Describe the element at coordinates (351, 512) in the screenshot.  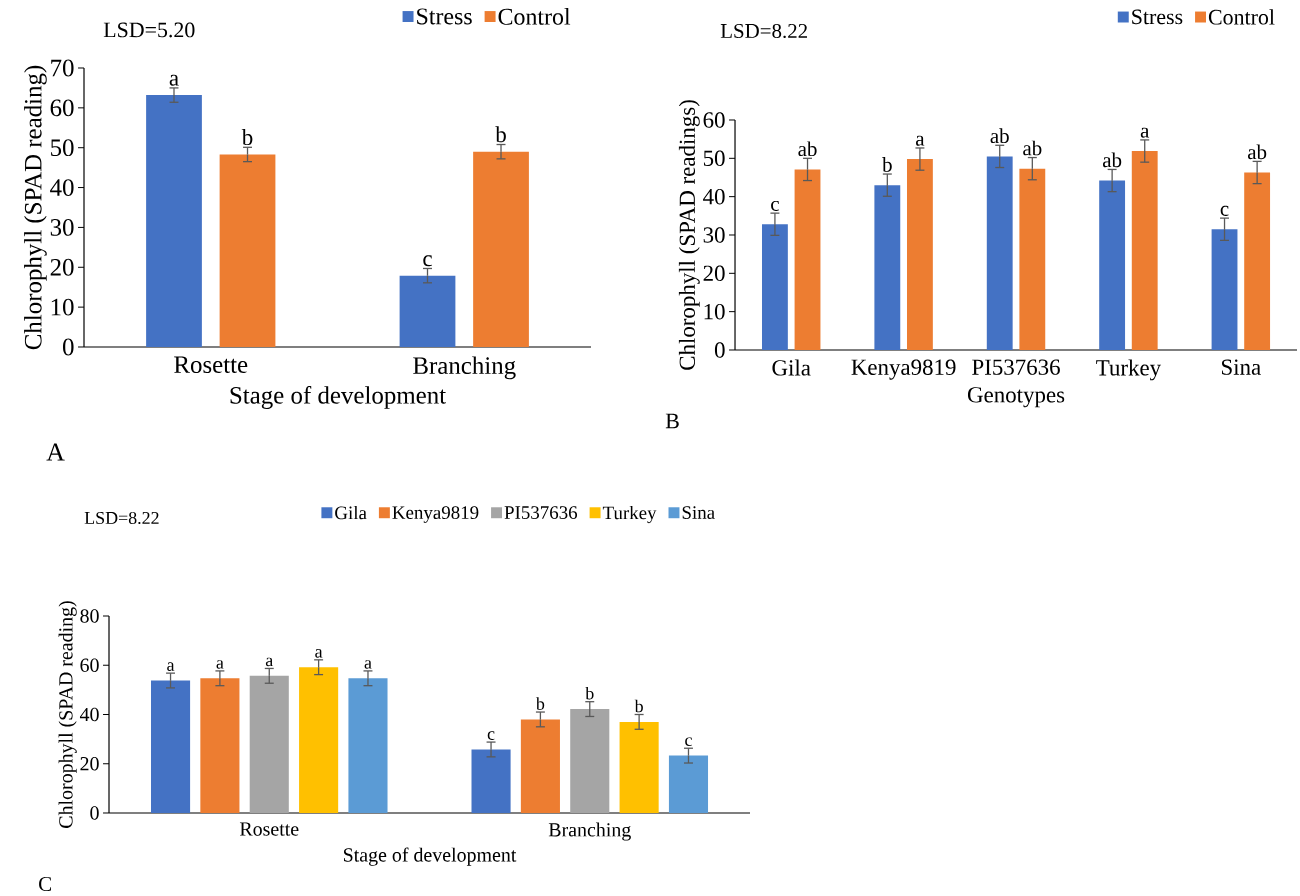
I see `legend-label: Gila` at that location.